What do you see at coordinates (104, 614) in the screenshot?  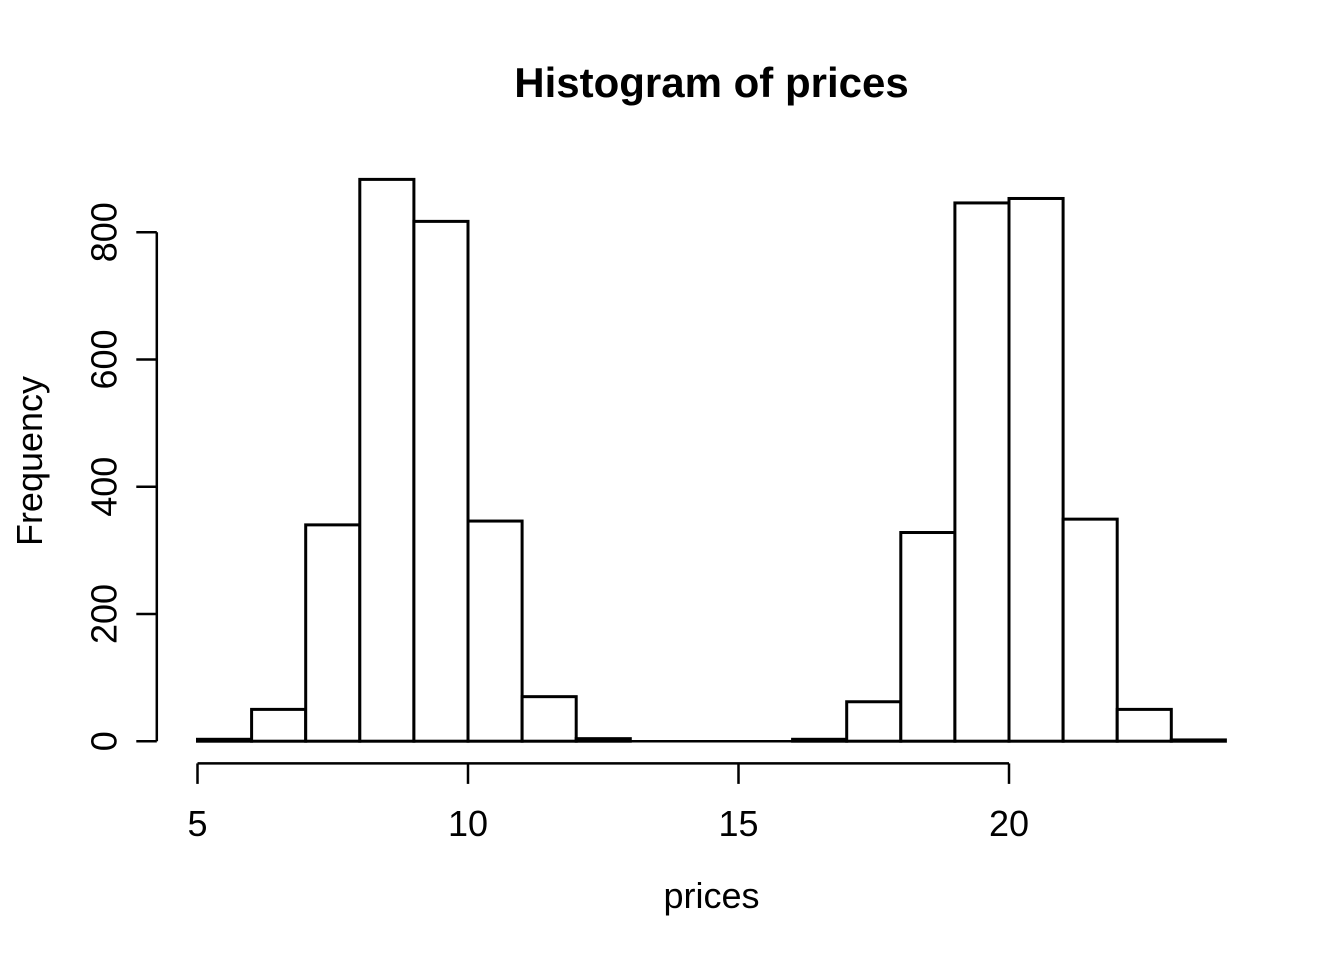 I see `y-axis-tick-label: 200` at bounding box center [104, 614].